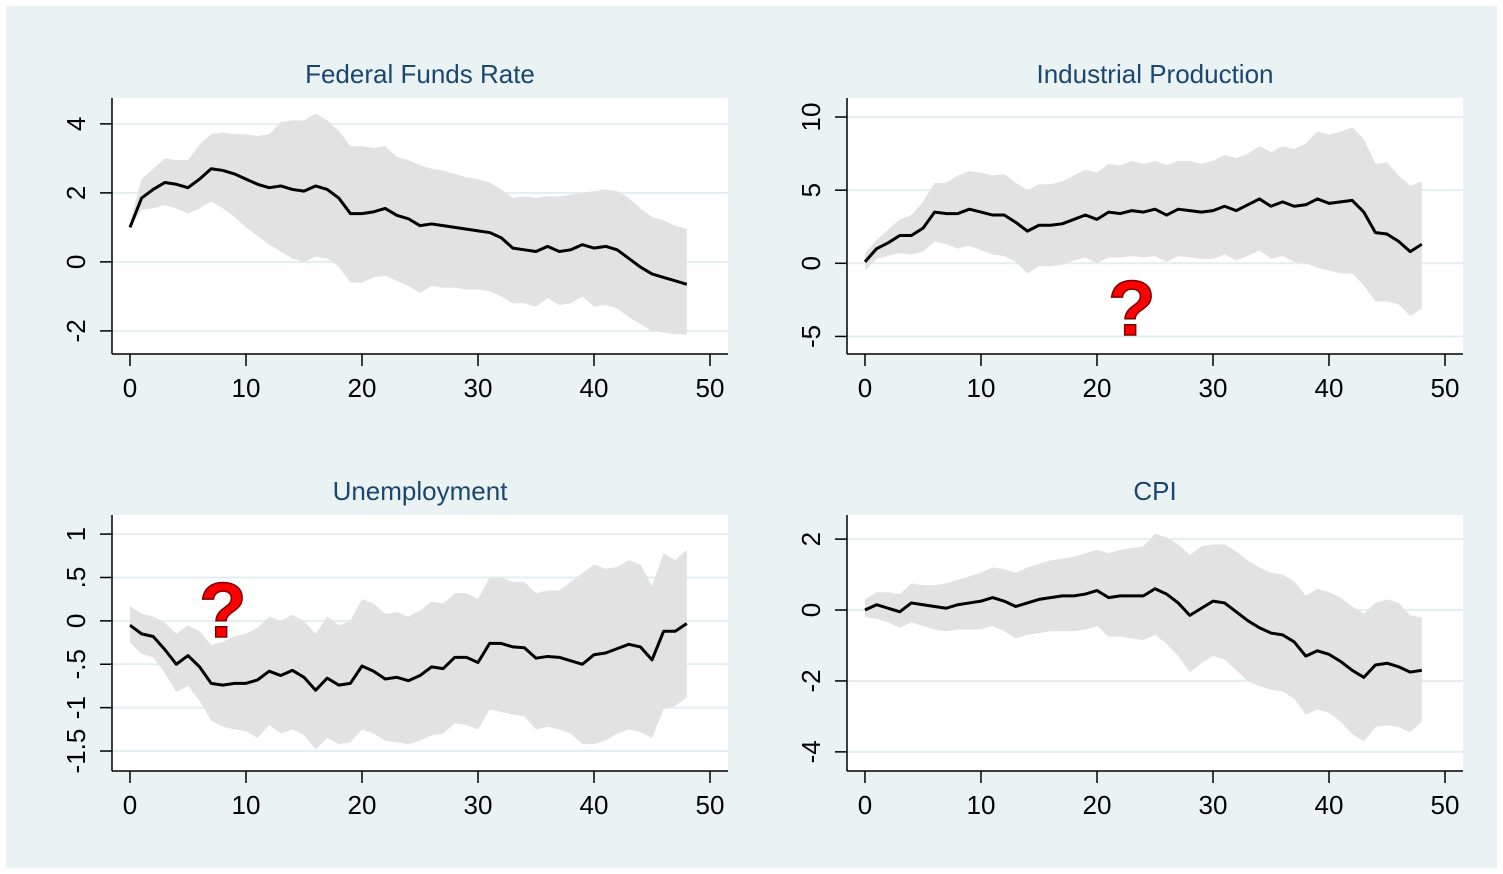 The width and height of the screenshot is (1503, 874). I want to click on chart-title: Federal Funds Rate, so click(420, 74).